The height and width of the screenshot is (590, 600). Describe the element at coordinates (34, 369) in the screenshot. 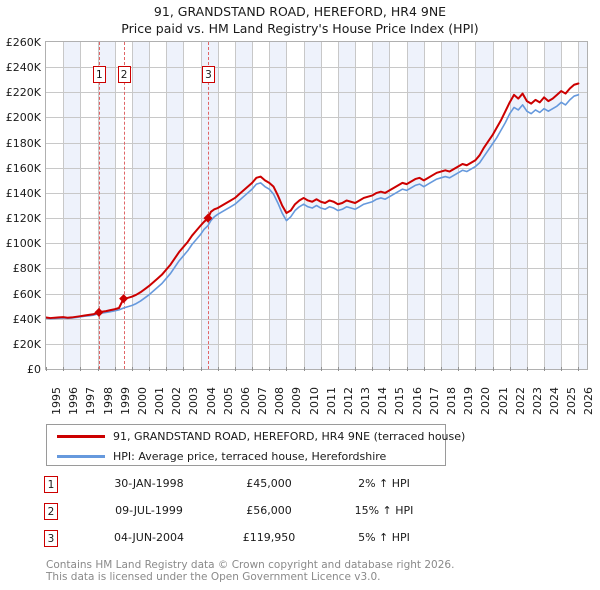

I see `y-axis-tick-label: £0` at that location.